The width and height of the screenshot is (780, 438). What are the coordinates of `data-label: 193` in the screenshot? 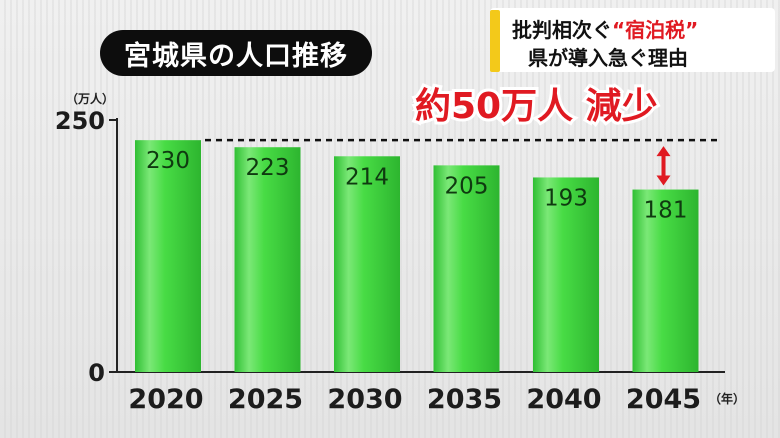 It's located at (566, 198).